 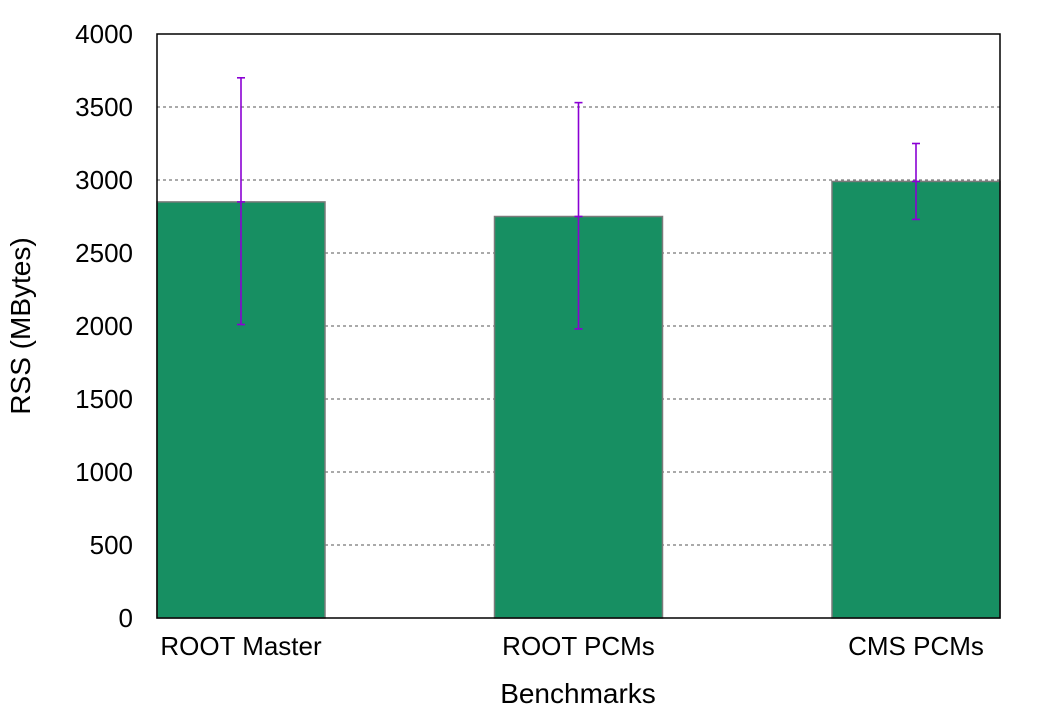 I want to click on y-tick-label-0: 0, so click(x=126, y=618).